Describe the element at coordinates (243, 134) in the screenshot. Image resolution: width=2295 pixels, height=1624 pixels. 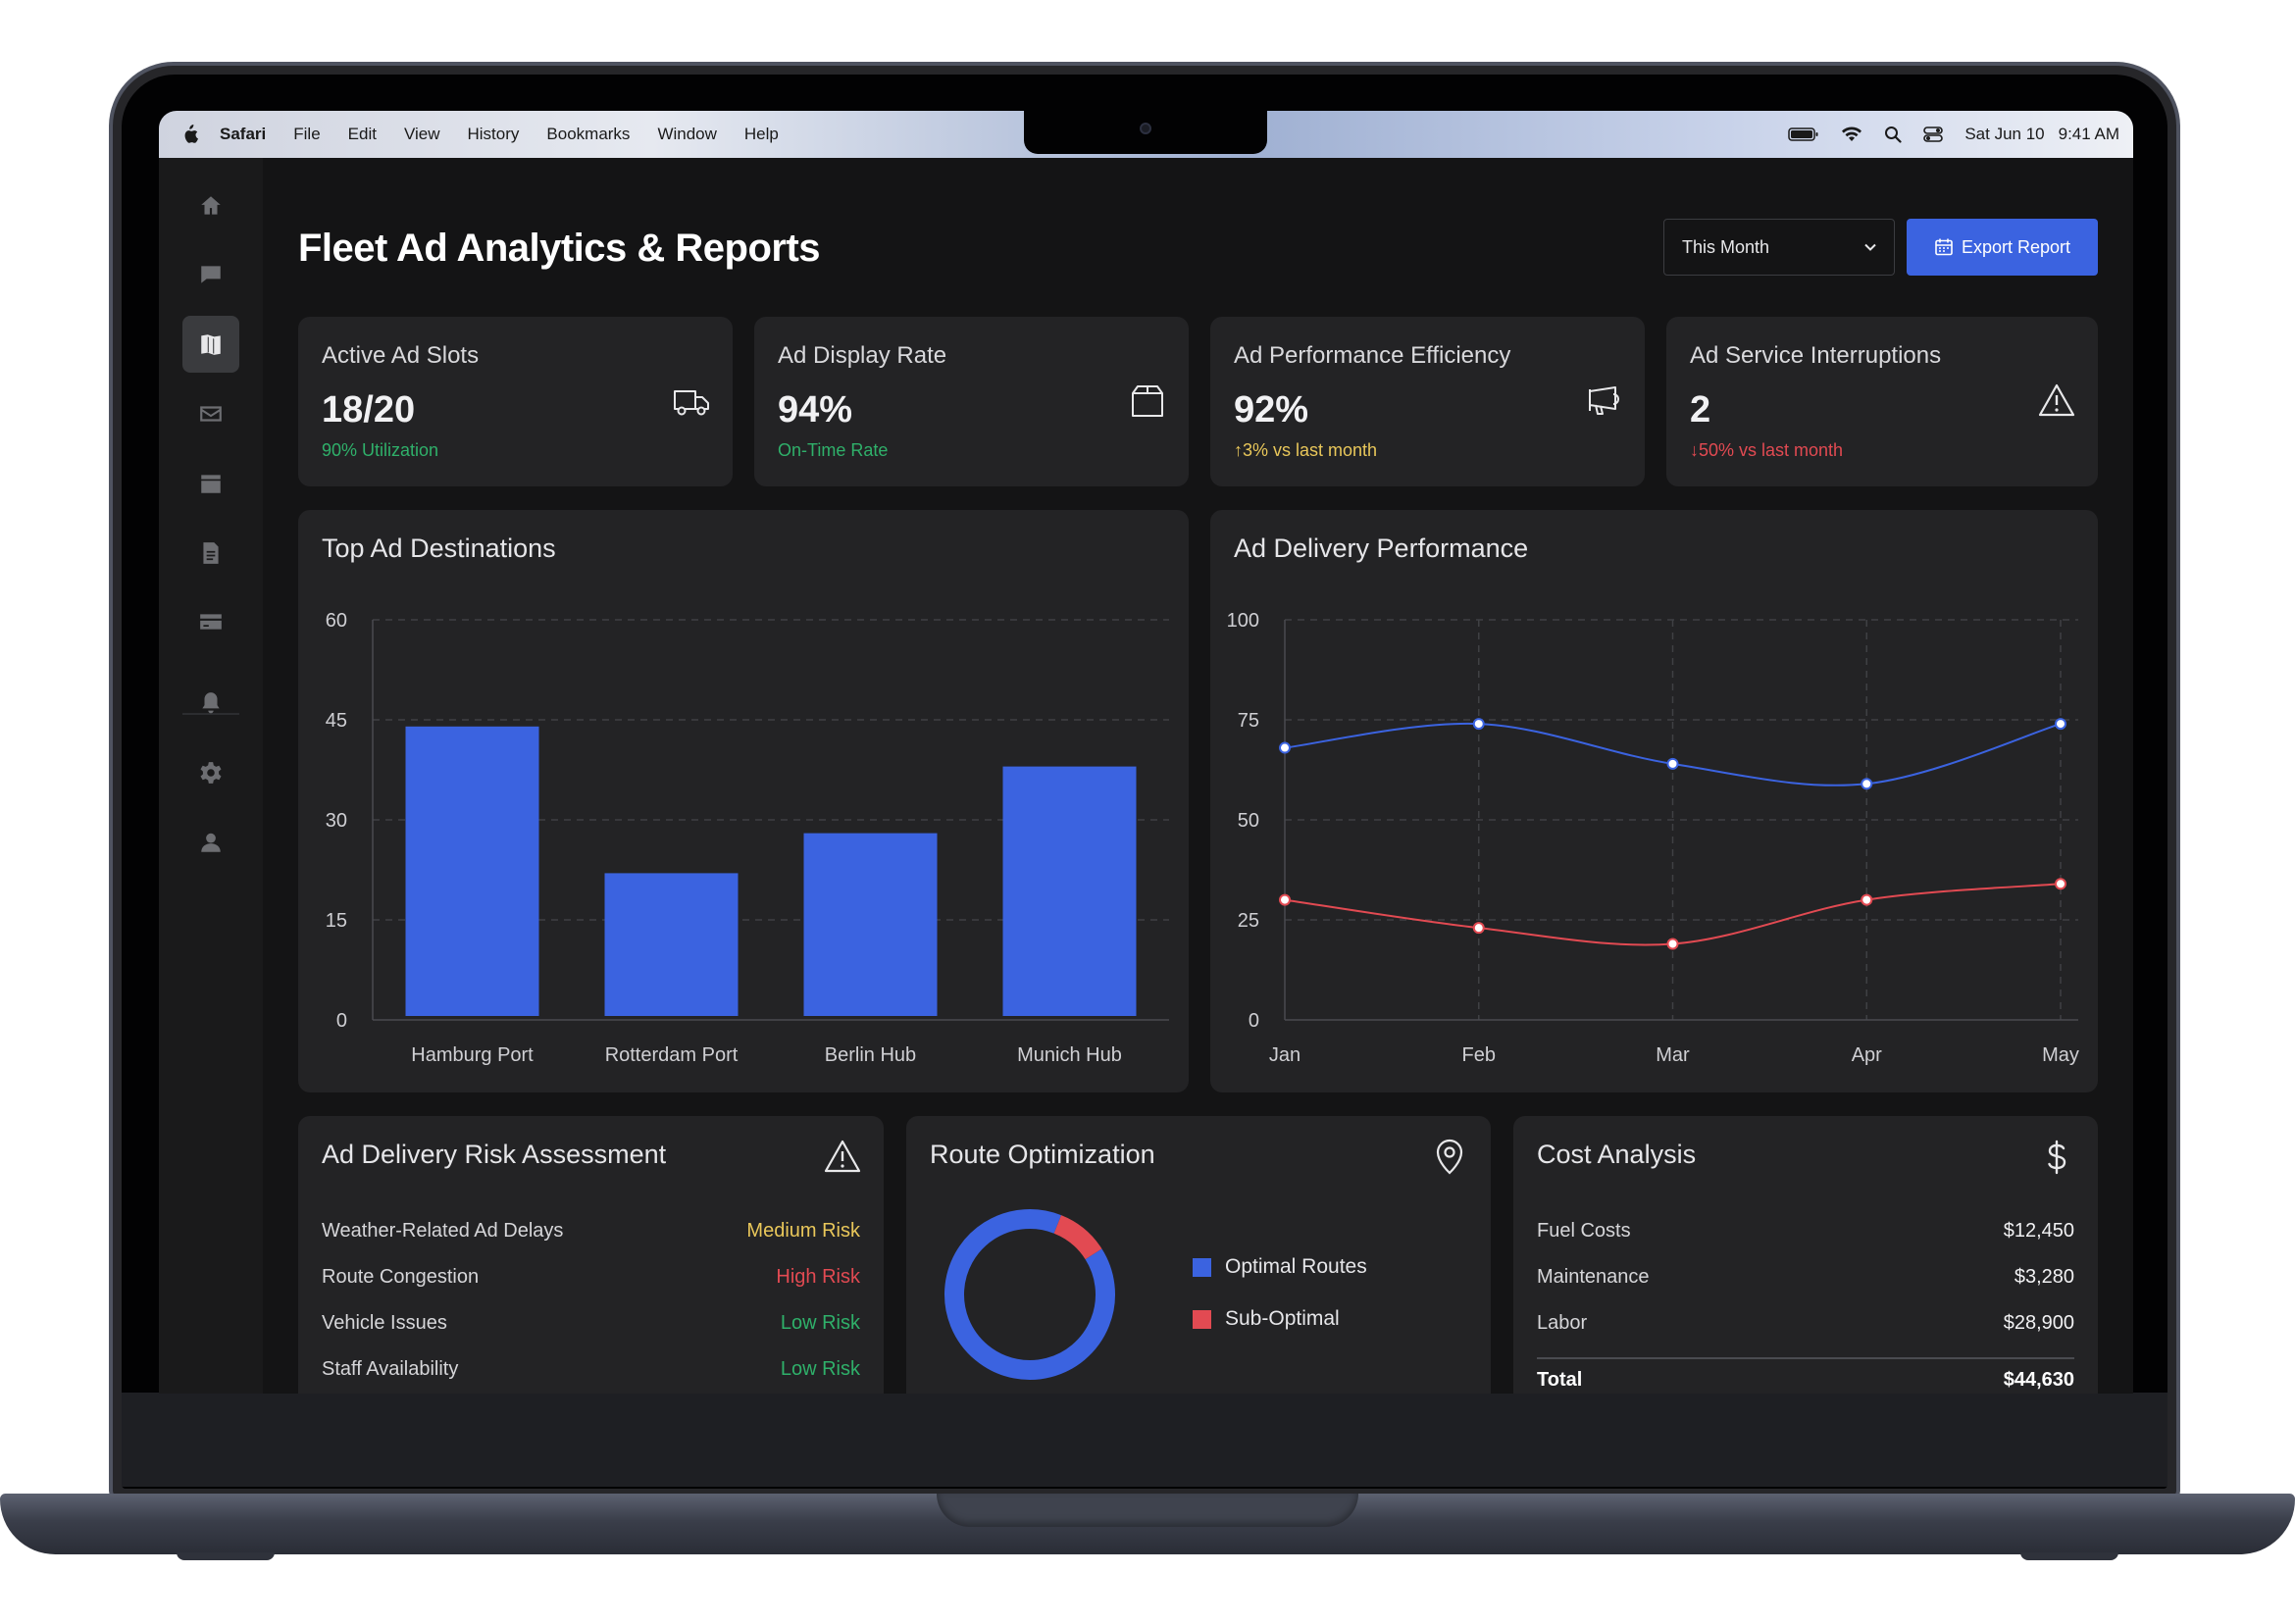
I see `menu-app-name: Safari` at that location.